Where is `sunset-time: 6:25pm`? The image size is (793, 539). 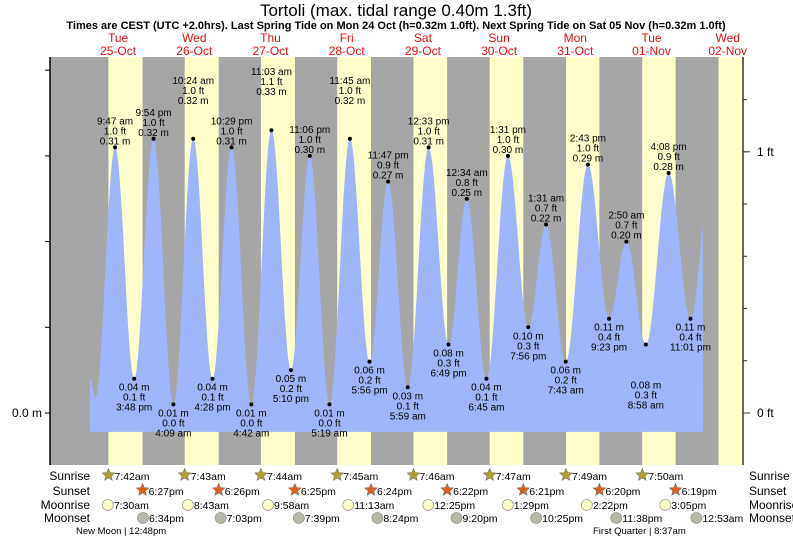 sunset-time: 6:25pm is located at coordinates (318, 492).